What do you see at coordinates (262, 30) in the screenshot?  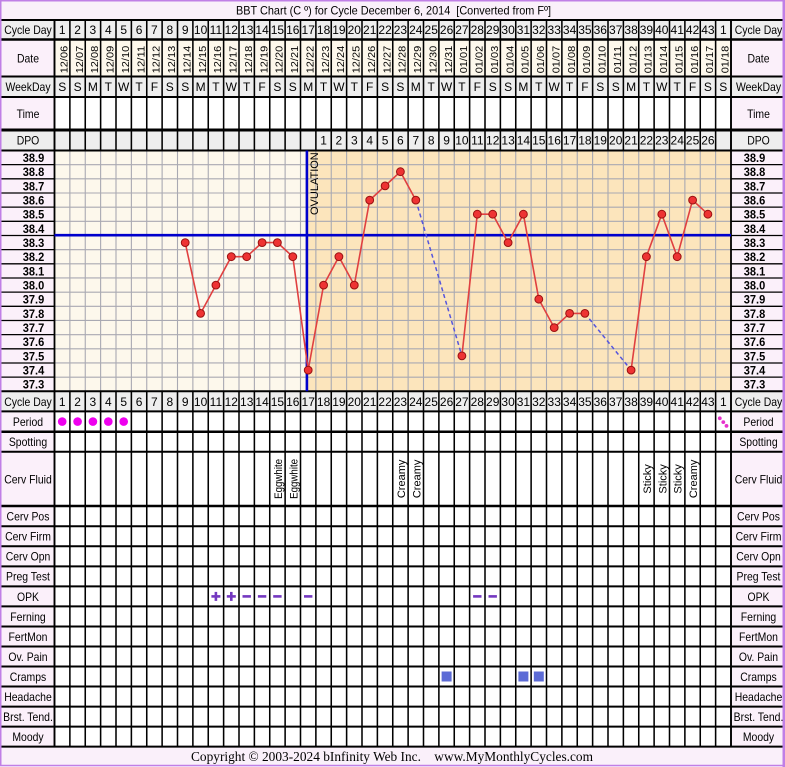 I see `svg-text: 14` at bounding box center [262, 30].